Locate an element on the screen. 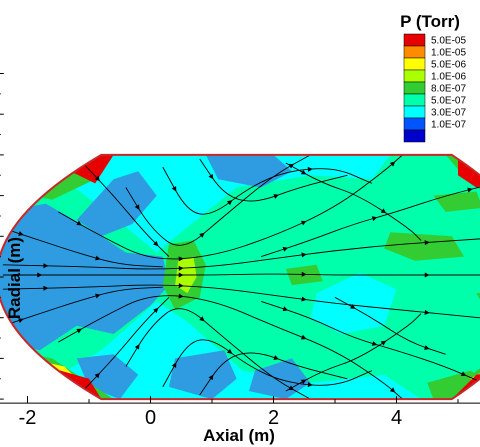  region-right-cyan-patch is located at coordinates (353, 303).